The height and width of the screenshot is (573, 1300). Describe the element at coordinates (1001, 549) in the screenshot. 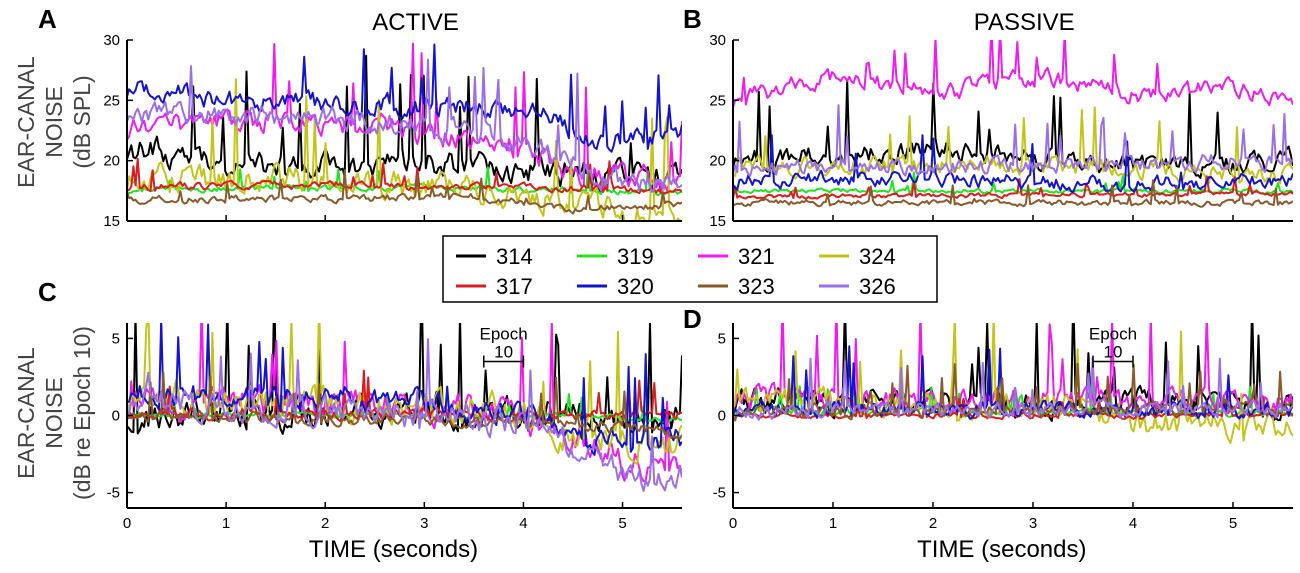

I see `x-label-D: TIME (seconds)` at that location.